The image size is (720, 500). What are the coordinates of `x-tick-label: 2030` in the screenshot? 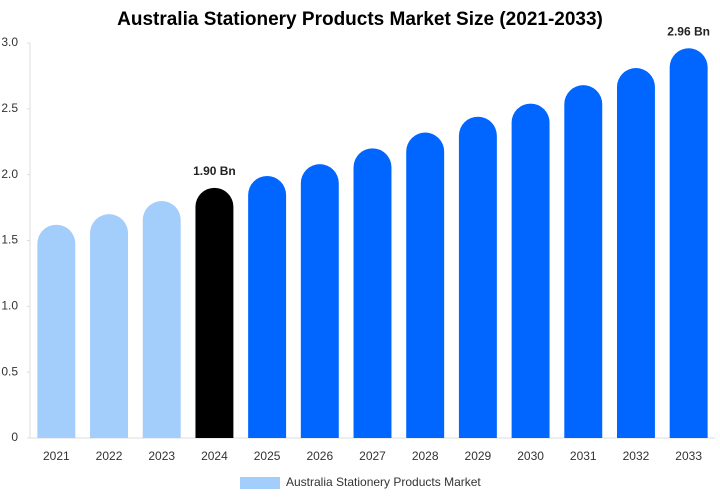 It's located at (530, 456).